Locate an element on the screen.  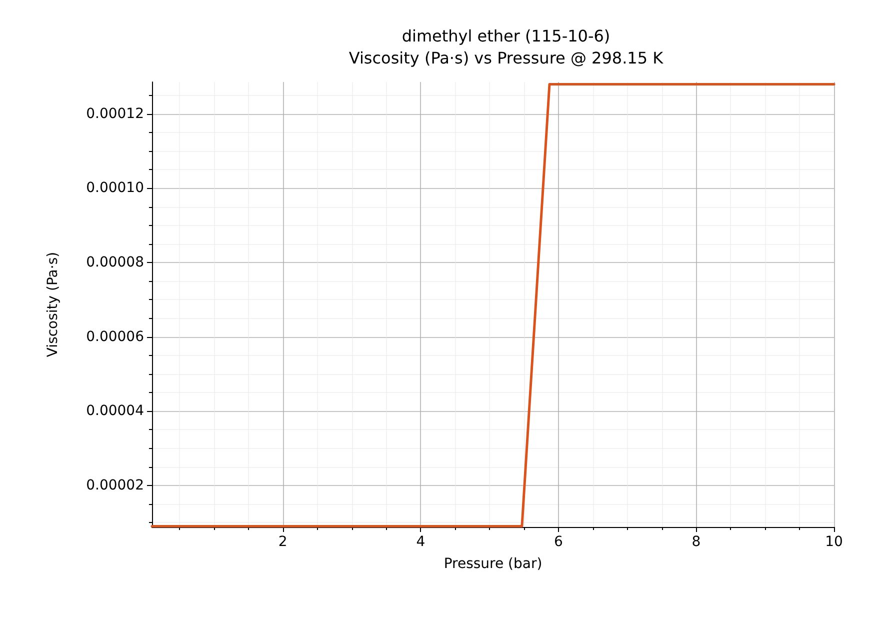
y-tick-label: 0.00012 is located at coordinates (115, 114).